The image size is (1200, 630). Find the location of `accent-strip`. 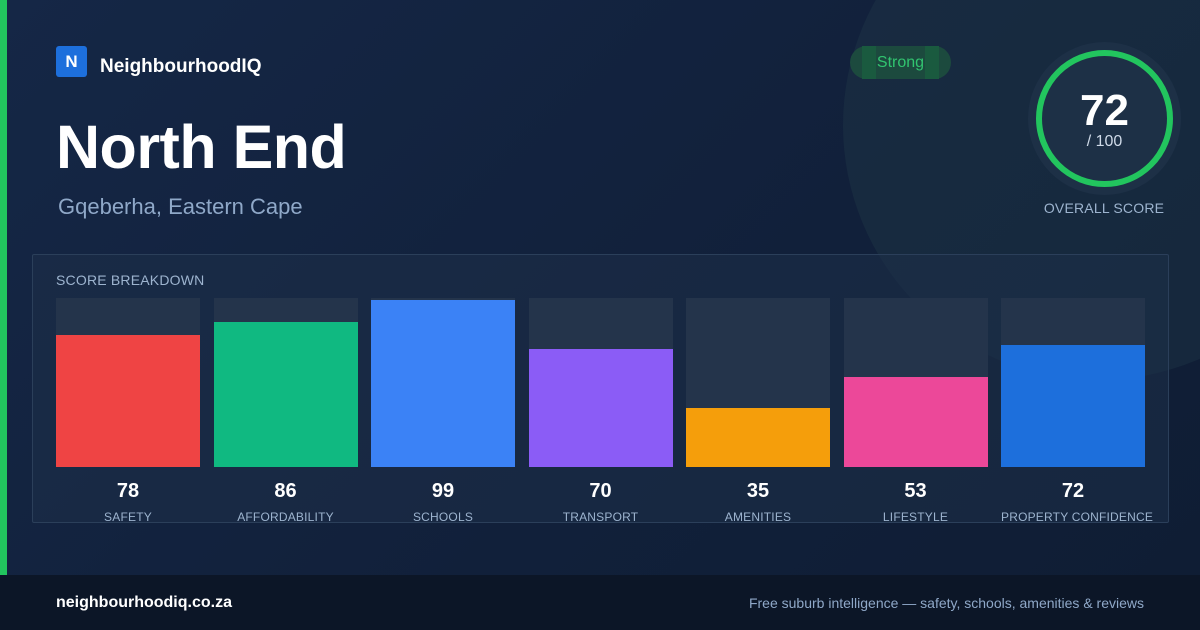

accent-strip is located at coordinates (3, 287).